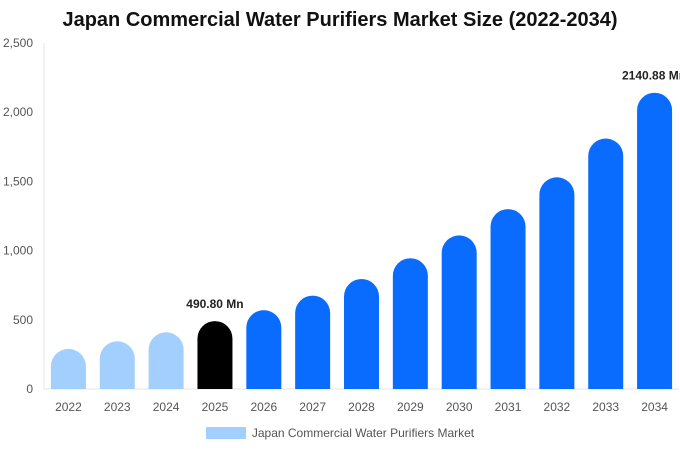 The image size is (680, 450). What do you see at coordinates (264, 349) in the screenshot?
I see `bar-2026` at bounding box center [264, 349].